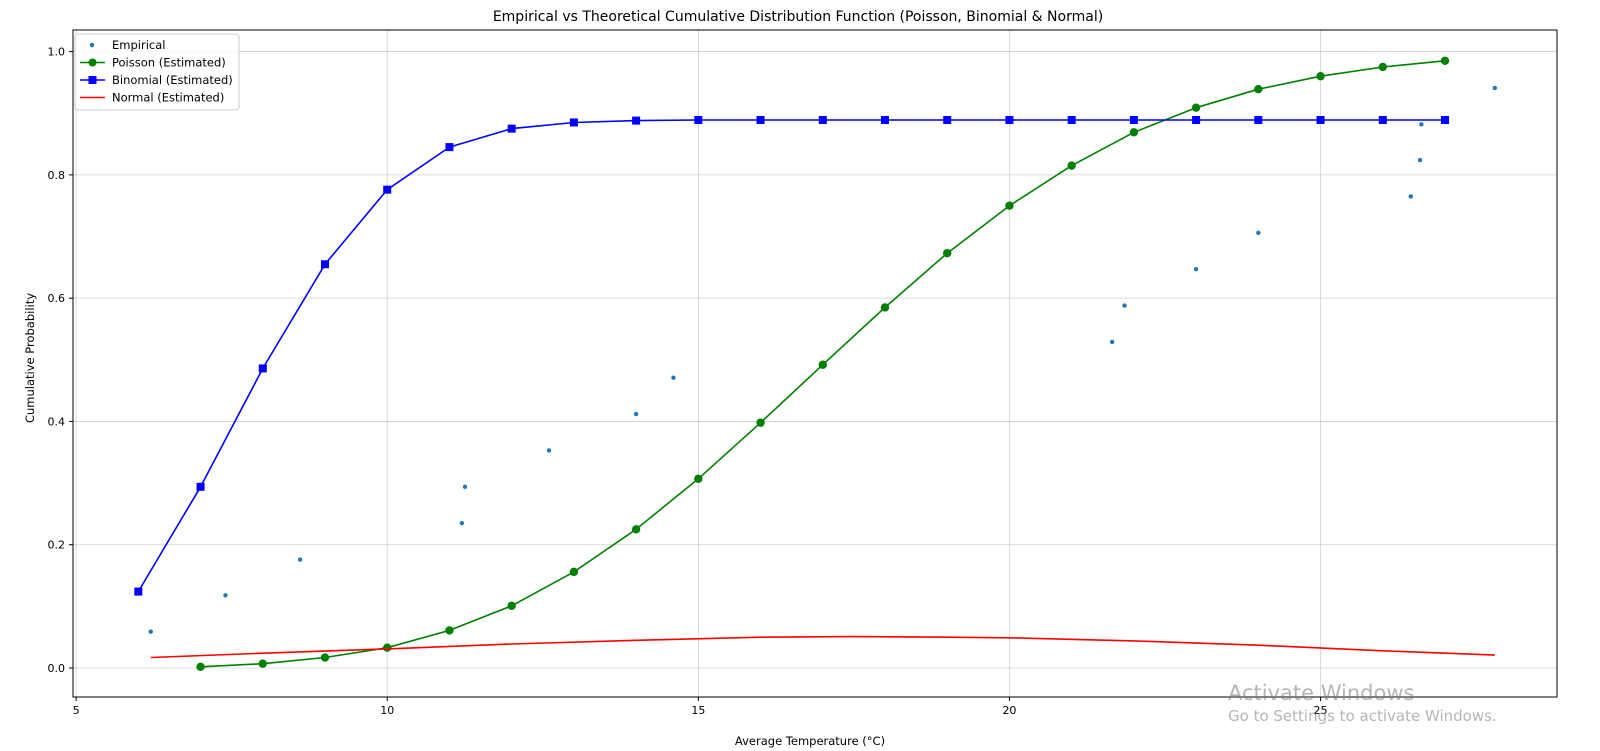 The width and height of the screenshot is (1600, 751). What do you see at coordinates (92, 80) in the screenshot?
I see `legend-marker-binomial-estimated` at bounding box center [92, 80].